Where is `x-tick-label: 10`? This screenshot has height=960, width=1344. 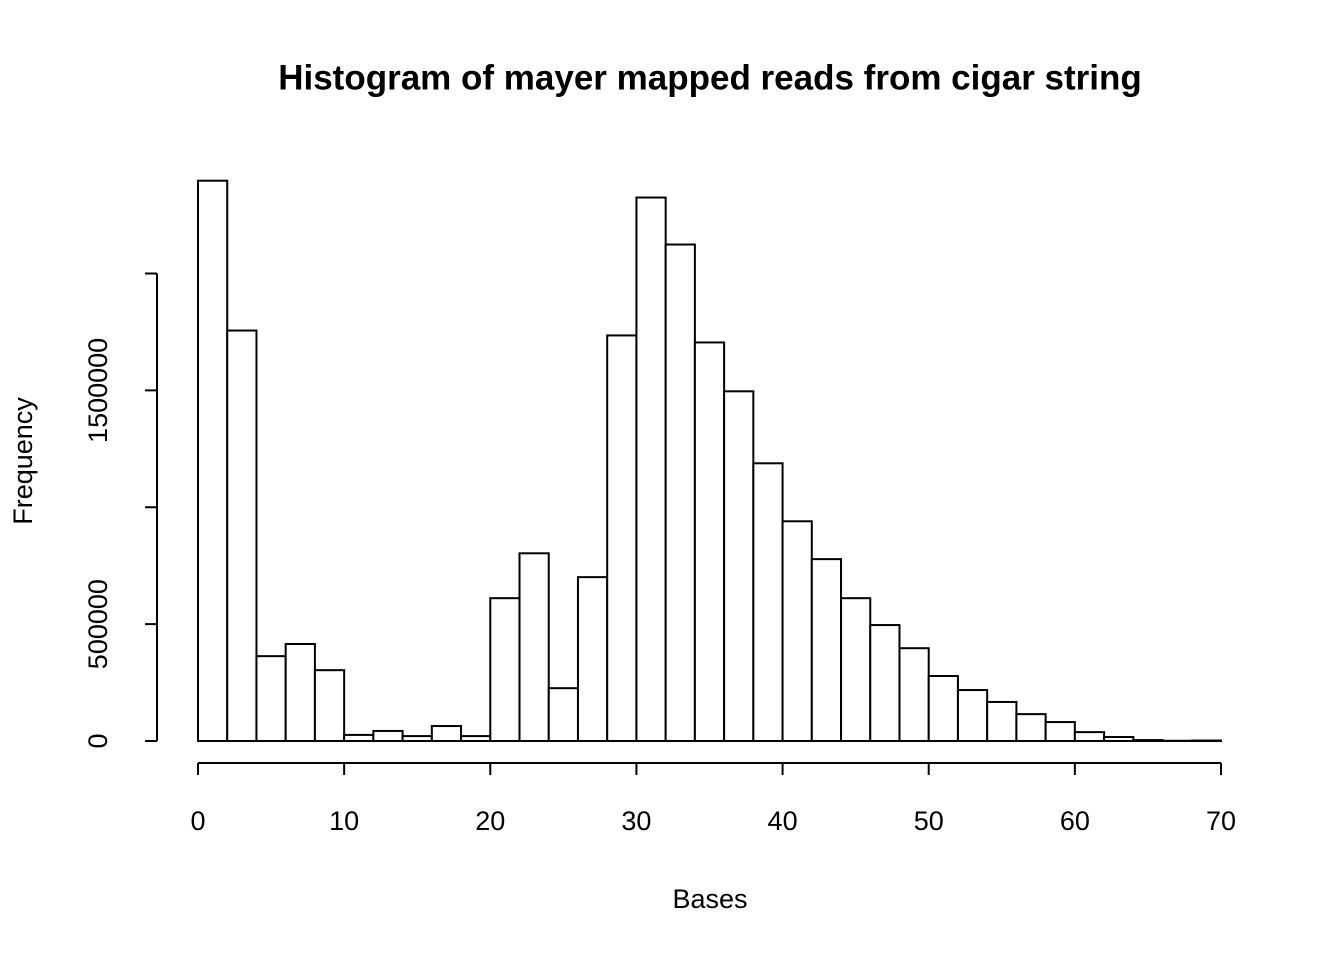 x-tick-label: 10 is located at coordinates (344, 821).